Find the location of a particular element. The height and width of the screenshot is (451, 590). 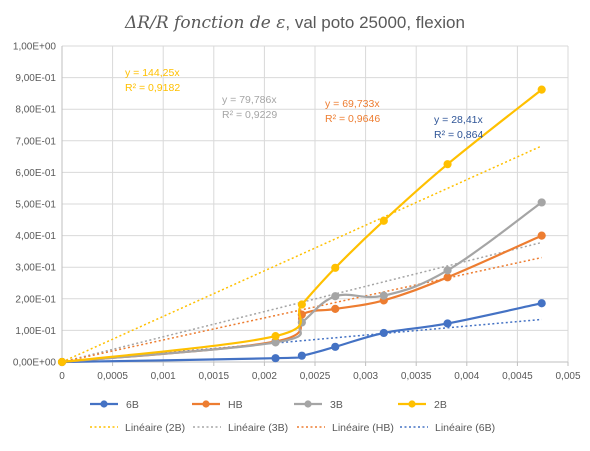

chart-title-math: ΔR/R fonction de ε is located at coordinates (204, 23).